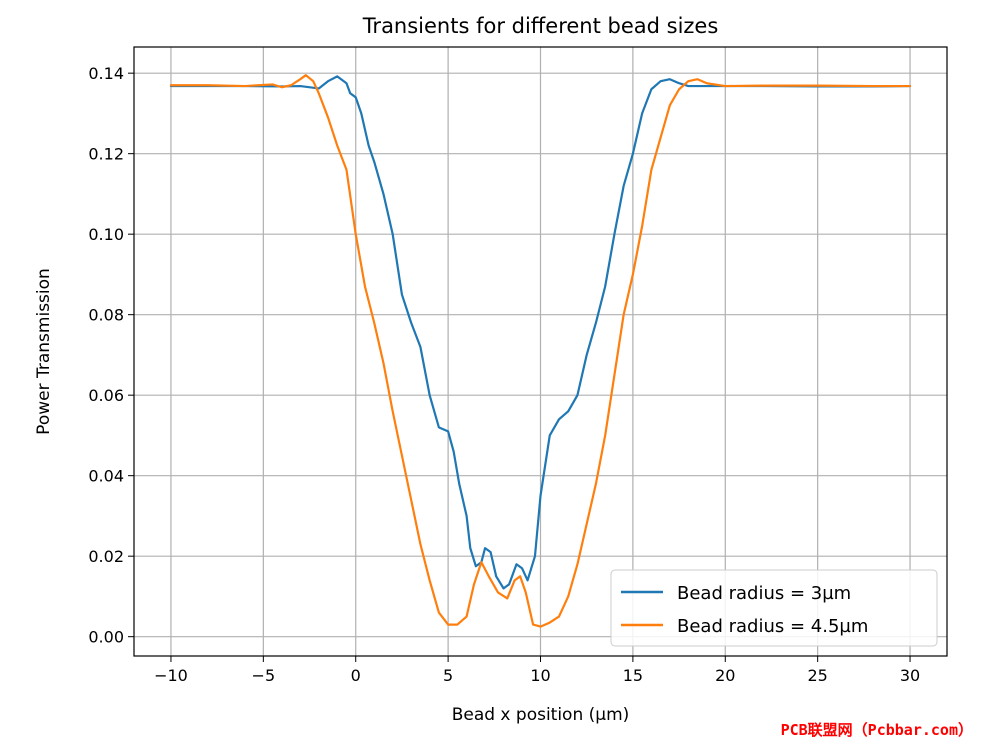 The height and width of the screenshot is (746, 981). What do you see at coordinates (106, 395) in the screenshot?
I see `y-tick-label: 0.06` at bounding box center [106, 395].